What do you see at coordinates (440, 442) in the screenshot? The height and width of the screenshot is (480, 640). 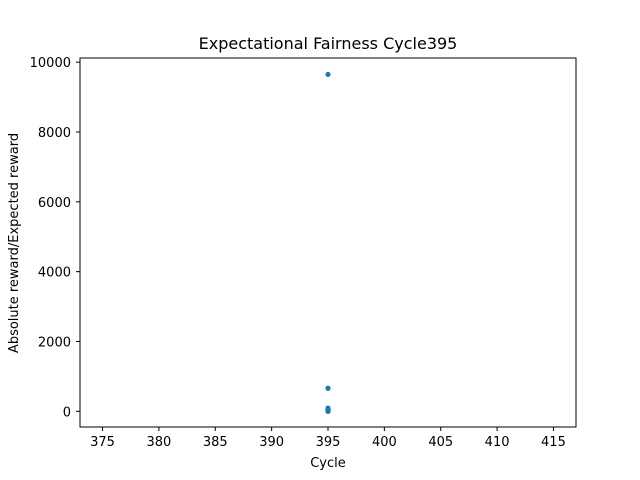 I see `x-tick-label: 405` at bounding box center [440, 442].